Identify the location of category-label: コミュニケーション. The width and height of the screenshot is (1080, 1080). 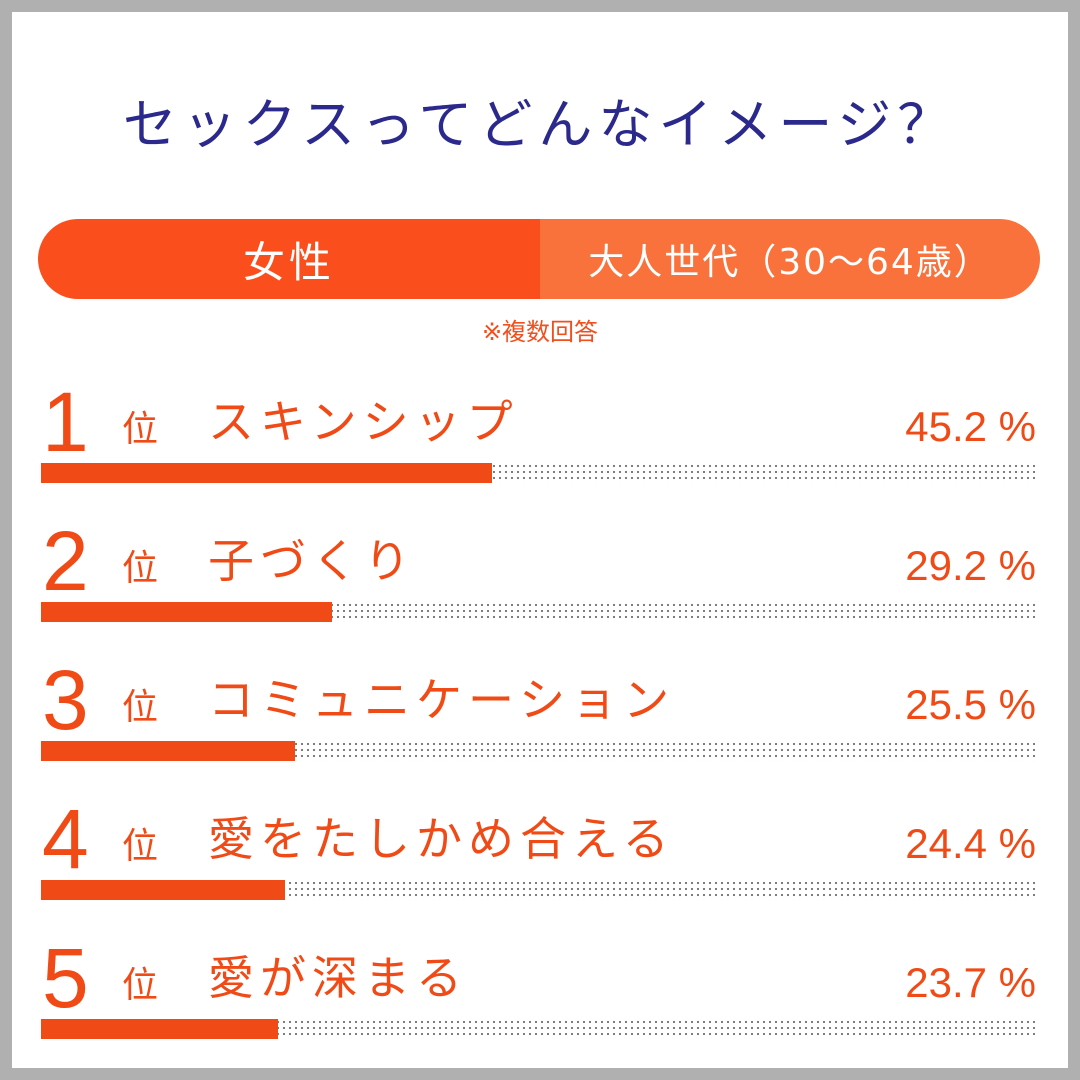
(442, 700).